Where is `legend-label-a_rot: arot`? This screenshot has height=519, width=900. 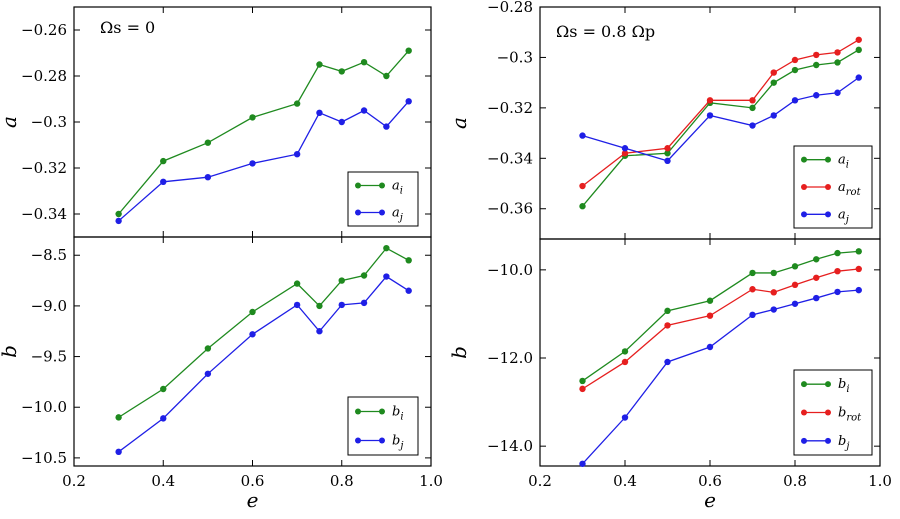
legend-label-a_rot: arot is located at coordinates (850, 189).